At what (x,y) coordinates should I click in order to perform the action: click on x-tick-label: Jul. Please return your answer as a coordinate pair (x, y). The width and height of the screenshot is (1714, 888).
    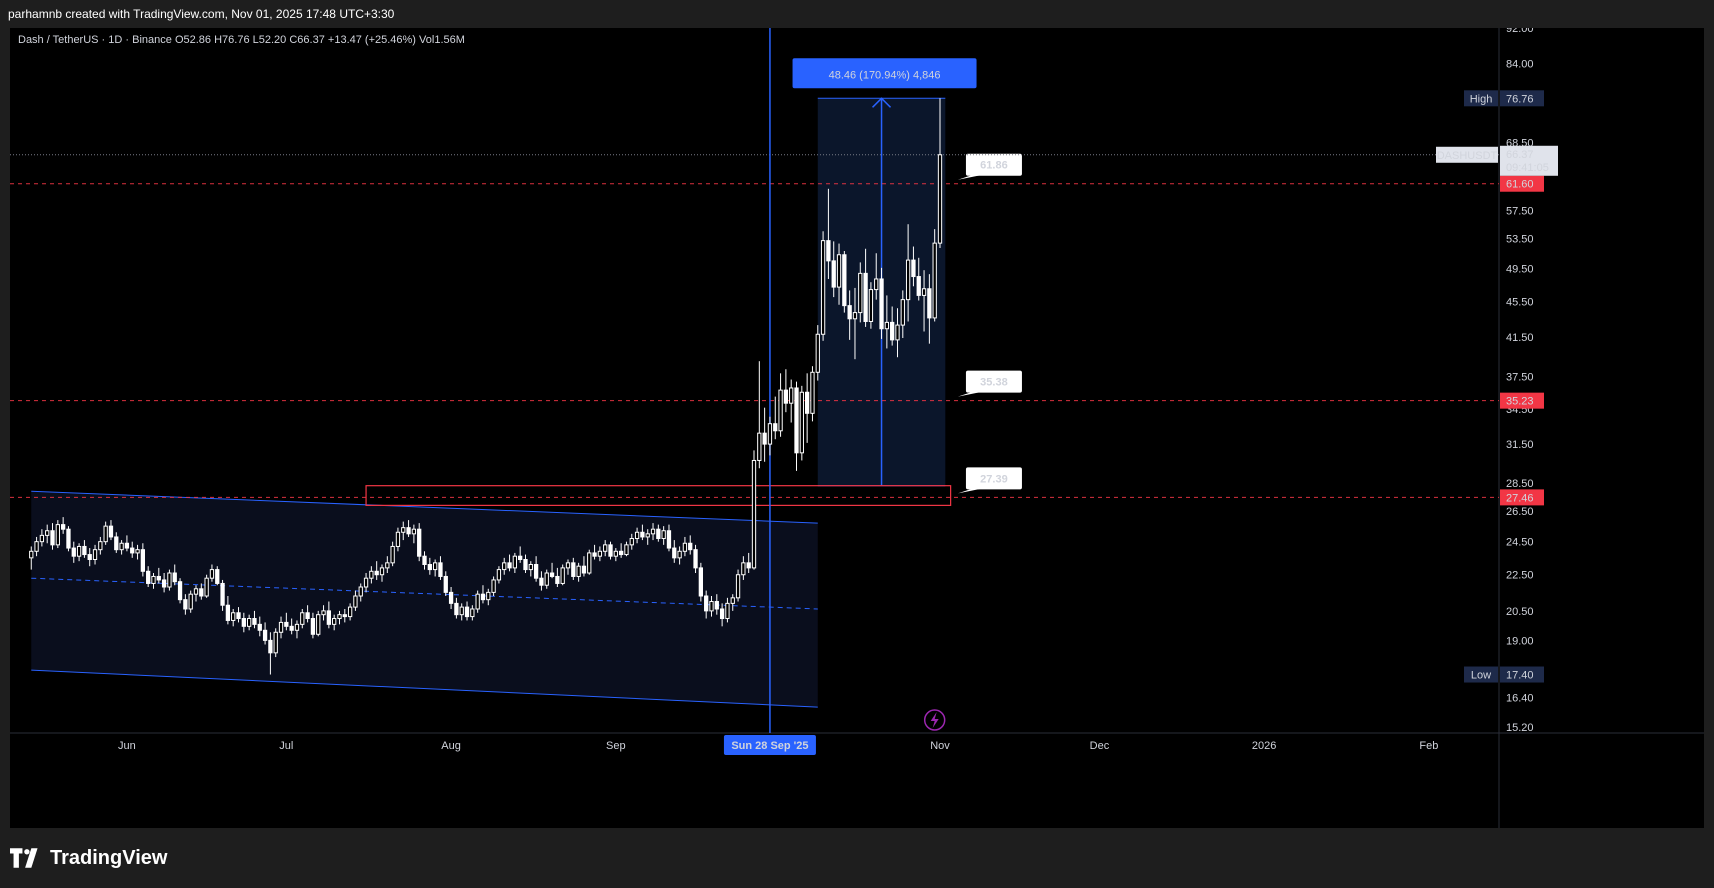
    Looking at the image, I should click on (286, 746).